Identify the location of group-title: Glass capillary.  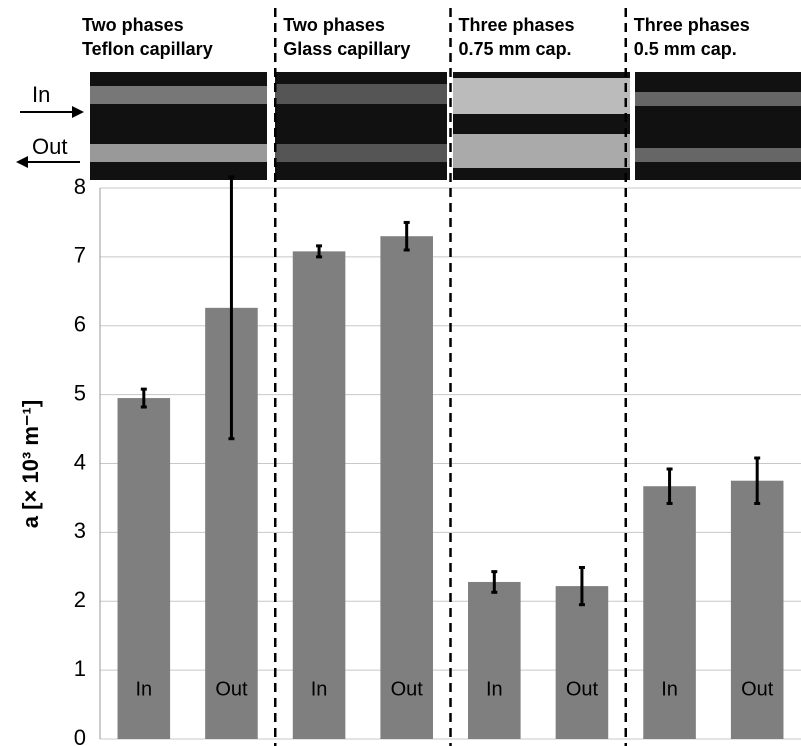
(346, 49).